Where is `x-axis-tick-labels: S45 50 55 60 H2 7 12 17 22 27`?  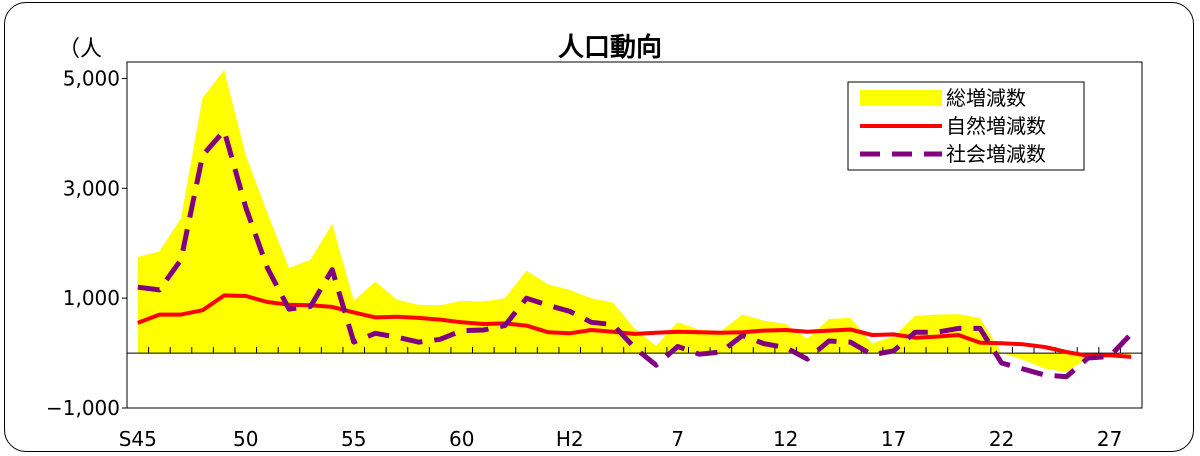
x-axis-tick-labels: S45 50 55 60 H2 7 12 17 22 27 is located at coordinates (621, 439).